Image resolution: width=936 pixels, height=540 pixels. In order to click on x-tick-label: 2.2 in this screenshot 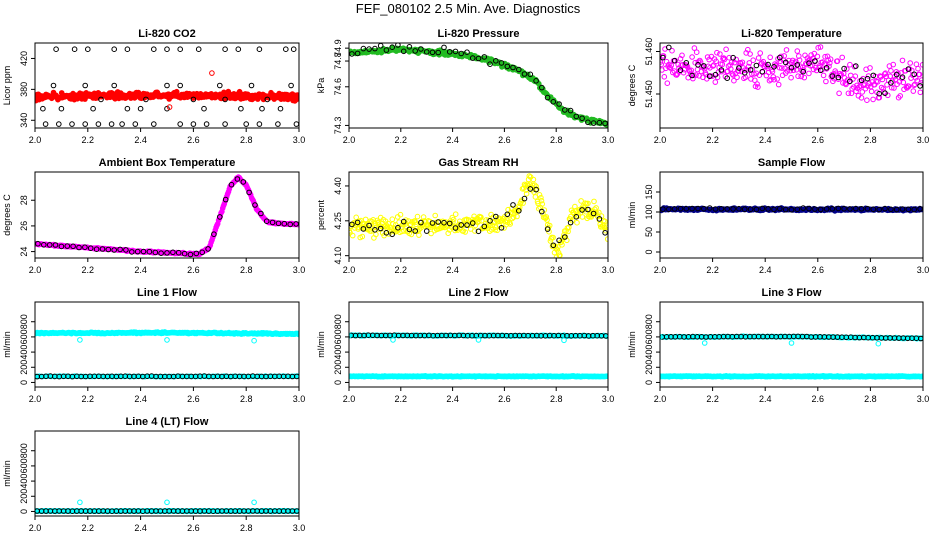, I will do `click(712, 270)`.